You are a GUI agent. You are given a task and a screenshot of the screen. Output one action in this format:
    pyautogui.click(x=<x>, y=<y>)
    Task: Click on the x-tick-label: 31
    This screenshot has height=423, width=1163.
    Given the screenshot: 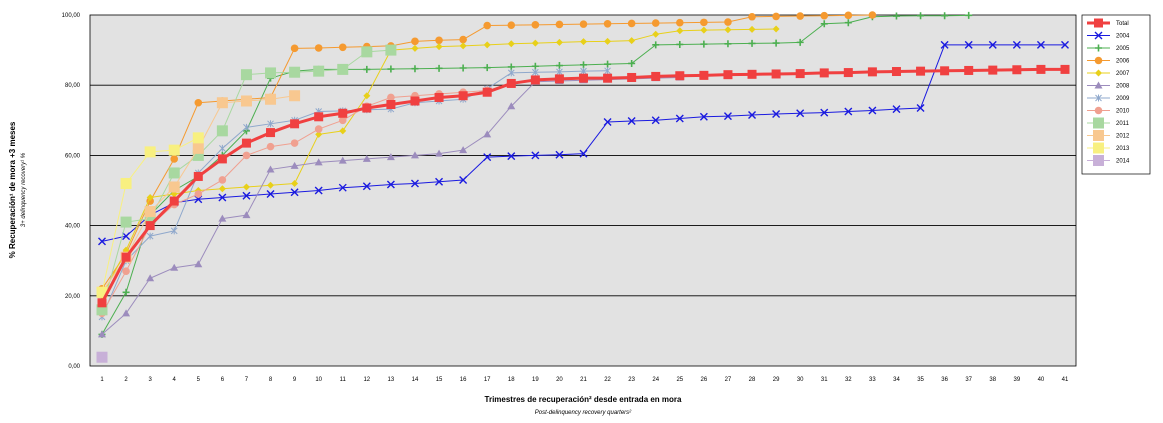 What is the action you would take?
    pyautogui.click(x=824, y=380)
    